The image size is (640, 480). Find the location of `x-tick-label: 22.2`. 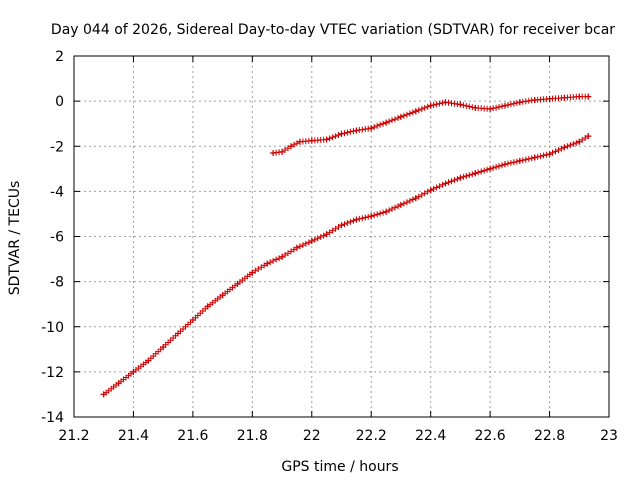

x-tick-label: 22.2 is located at coordinates (371, 436).